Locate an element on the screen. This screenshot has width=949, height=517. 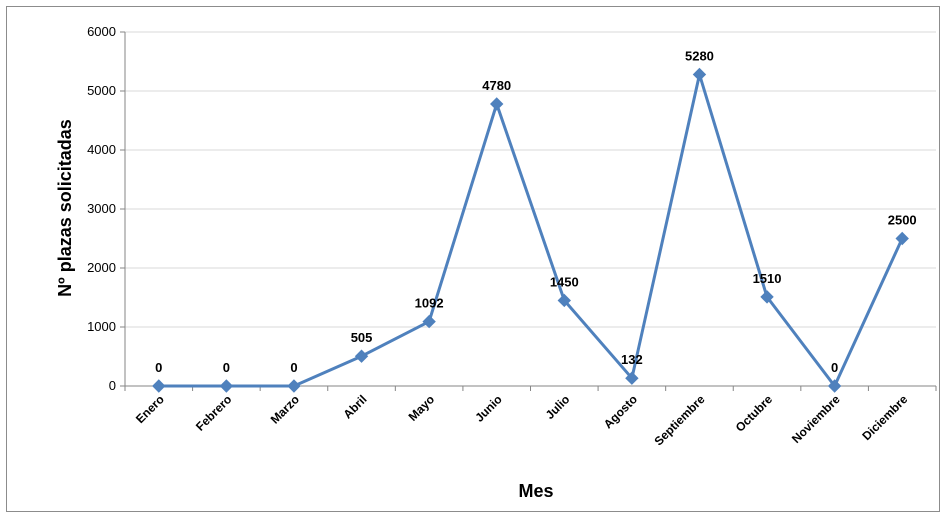
x-axis-title: Mes is located at coordinates (535, 491).